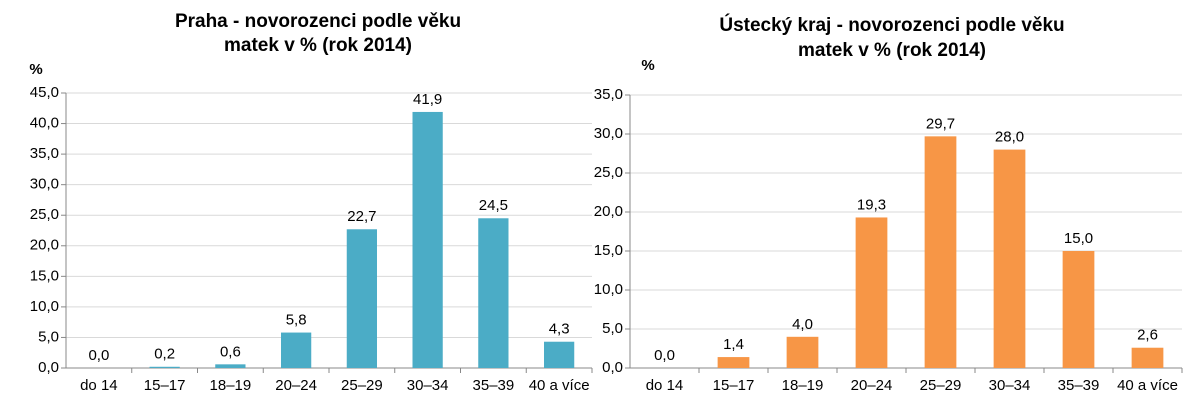  Describe the element at coordinates (318, 21) in the screenshot. I see `chart-title: Praha - novorozenci podle věku` at that location.